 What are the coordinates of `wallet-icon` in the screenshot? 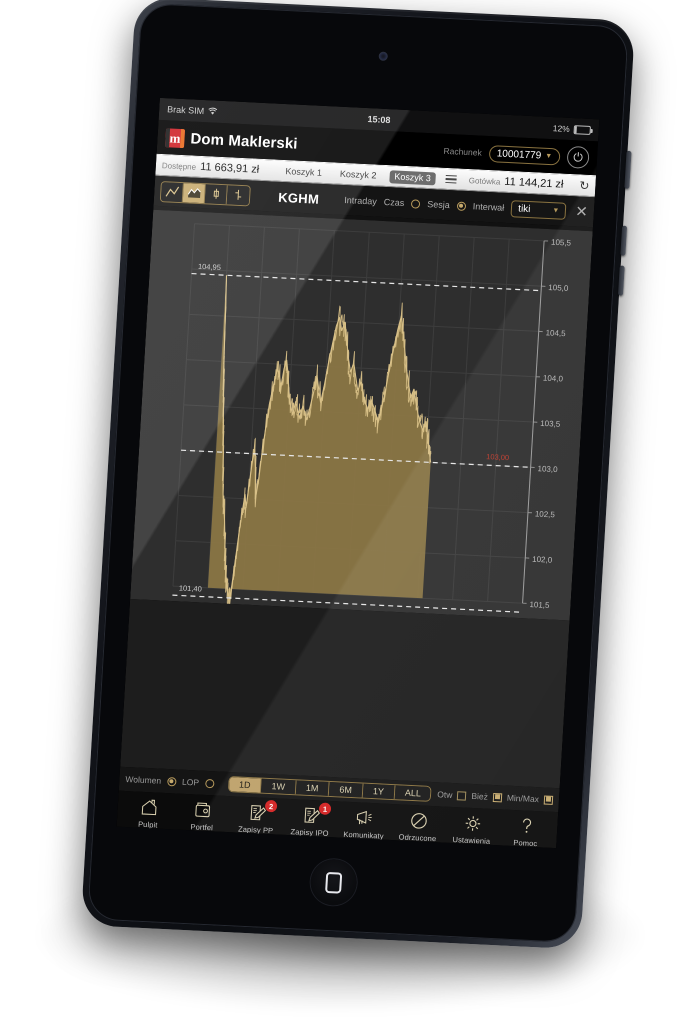 It's located at (202, 809).